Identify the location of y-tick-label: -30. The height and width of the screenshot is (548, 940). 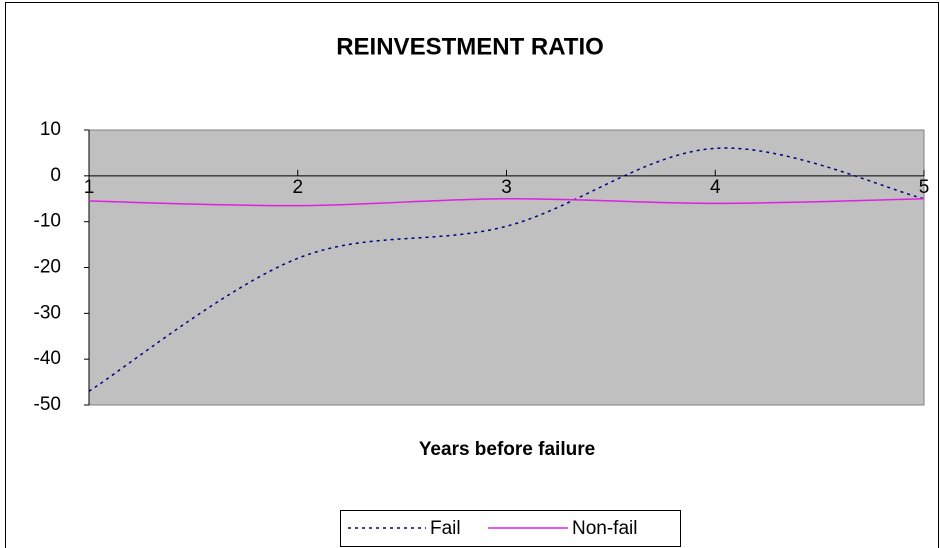
(47, 312).